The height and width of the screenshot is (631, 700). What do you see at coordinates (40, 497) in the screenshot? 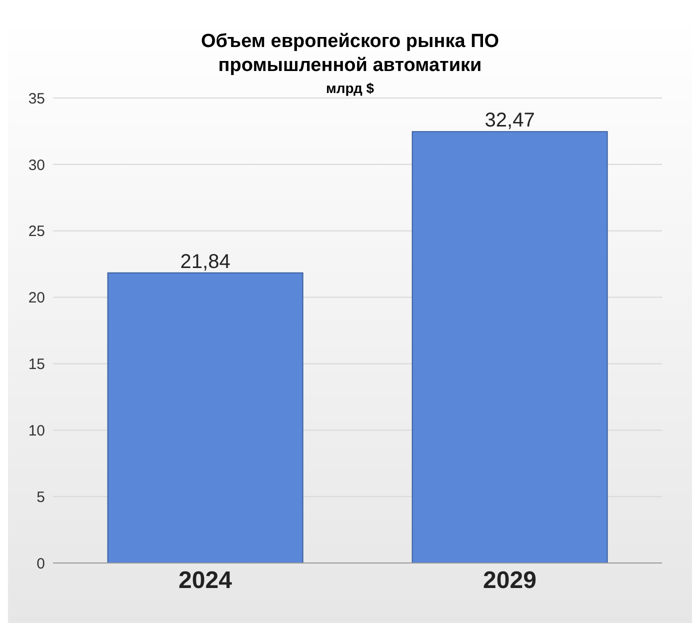
I see `y-tick-label: 5` at bounding box center [40, 497].